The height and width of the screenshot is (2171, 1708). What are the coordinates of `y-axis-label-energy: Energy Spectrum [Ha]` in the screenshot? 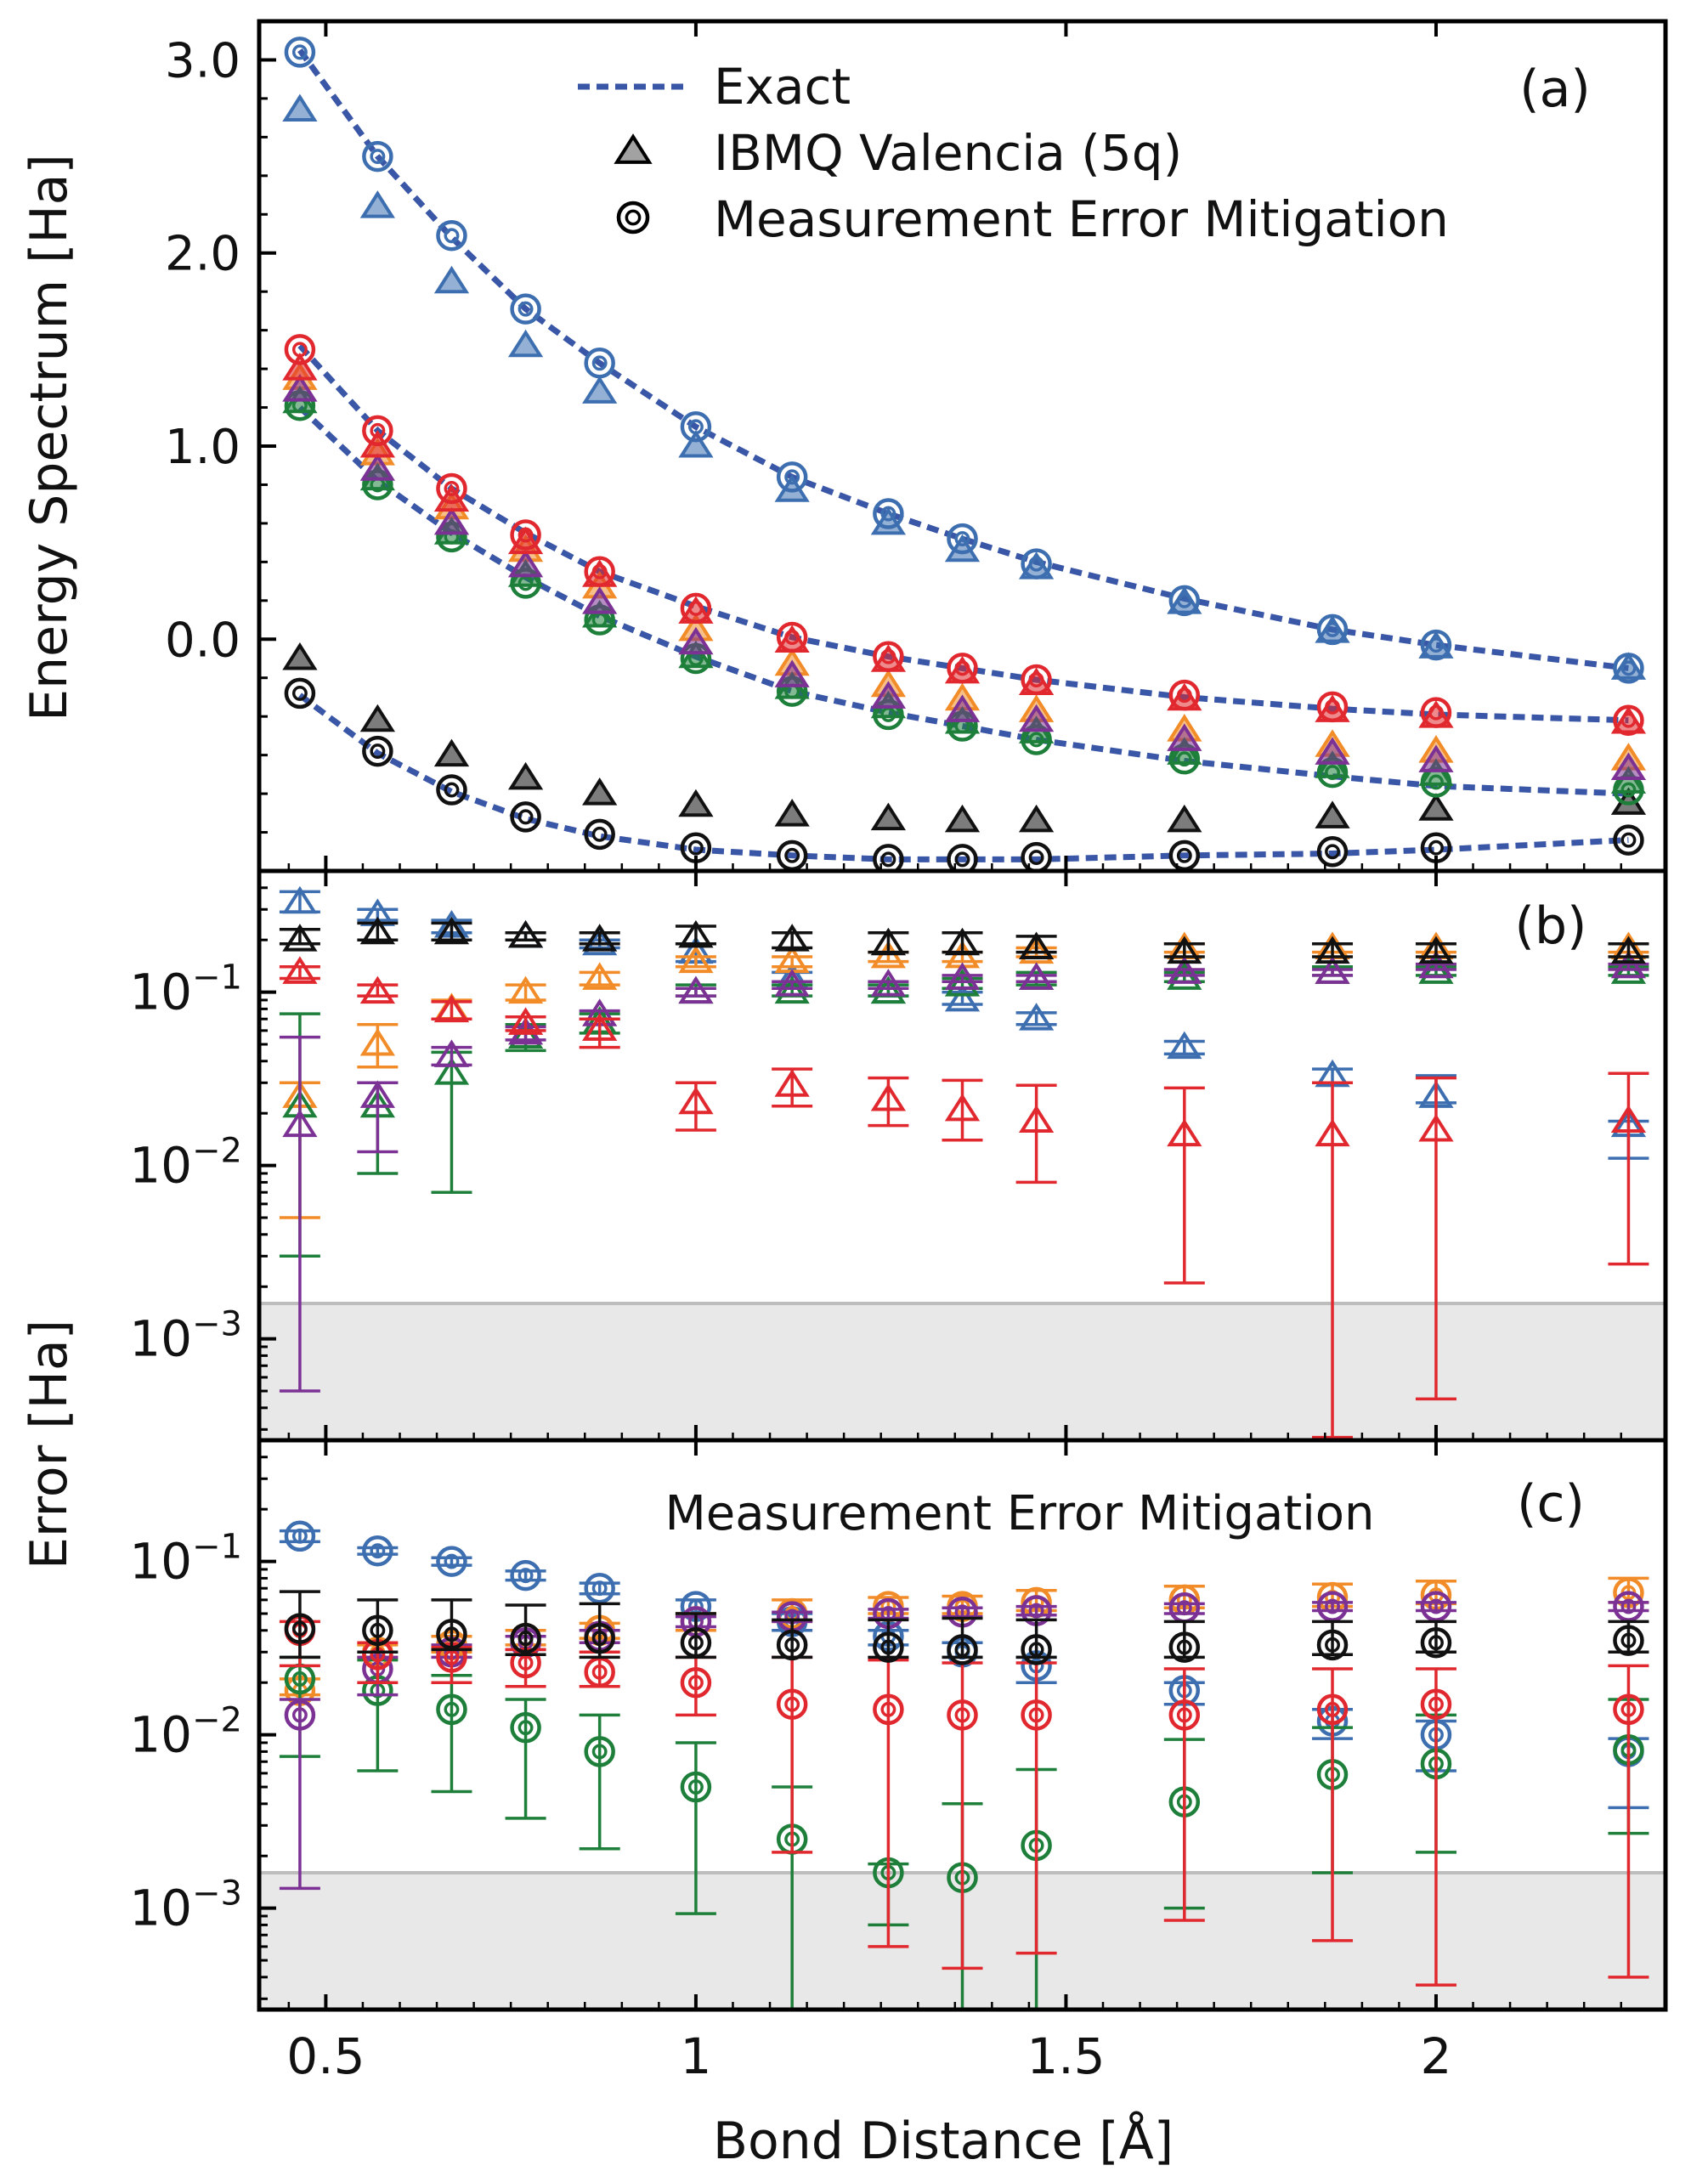 It's located at (50, 437).